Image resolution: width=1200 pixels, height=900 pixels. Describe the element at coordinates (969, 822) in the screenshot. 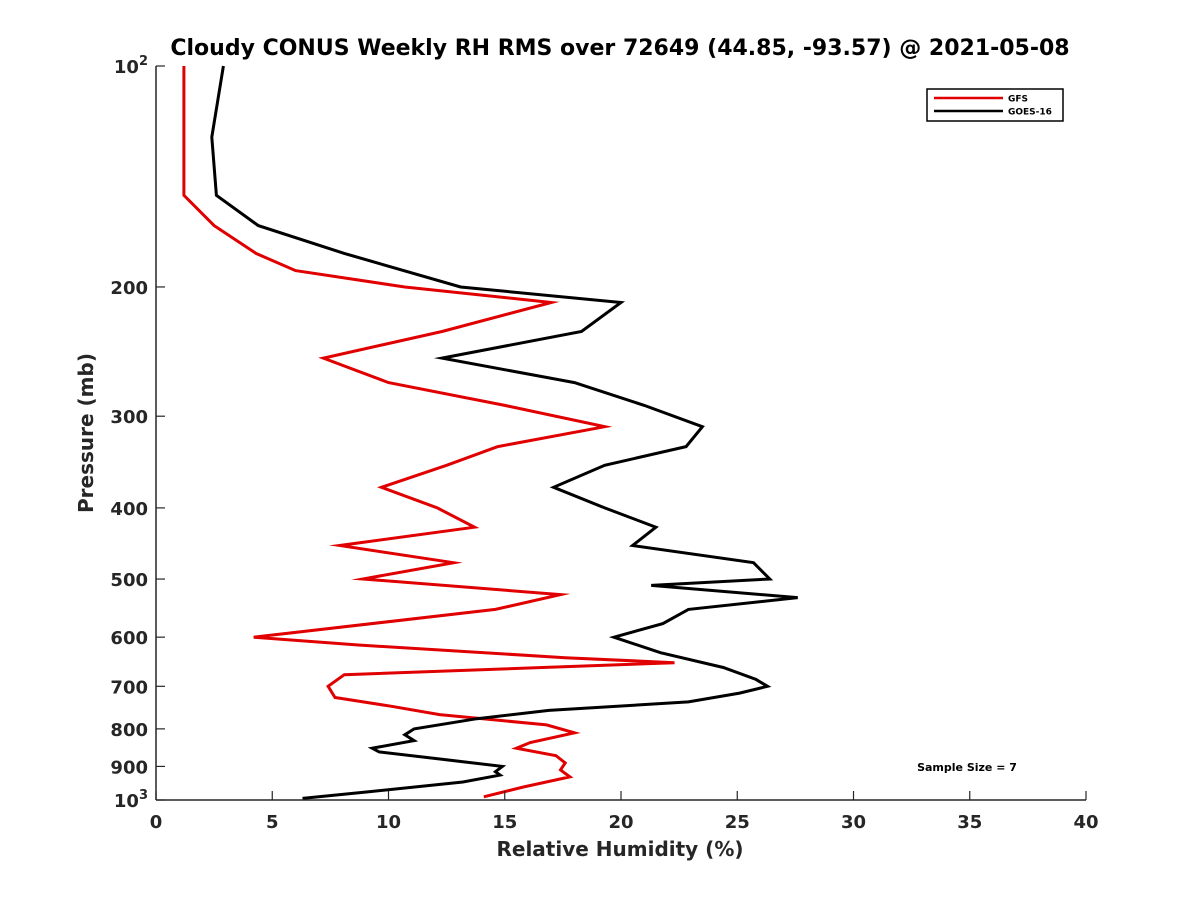

I see `x-tick-label: 35` at that location.